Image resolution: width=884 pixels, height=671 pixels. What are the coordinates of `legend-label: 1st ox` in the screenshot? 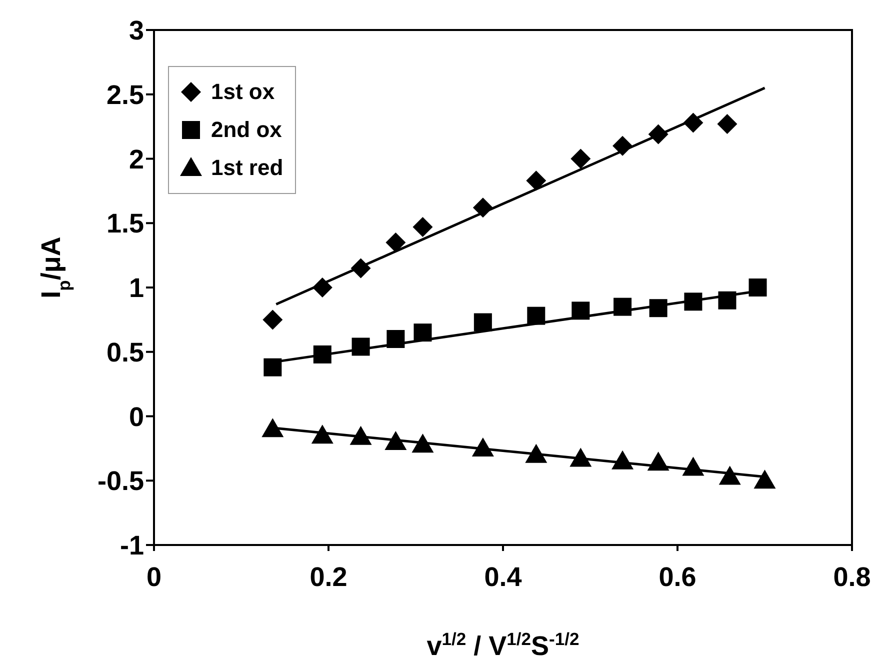 It's located at (243, 92).